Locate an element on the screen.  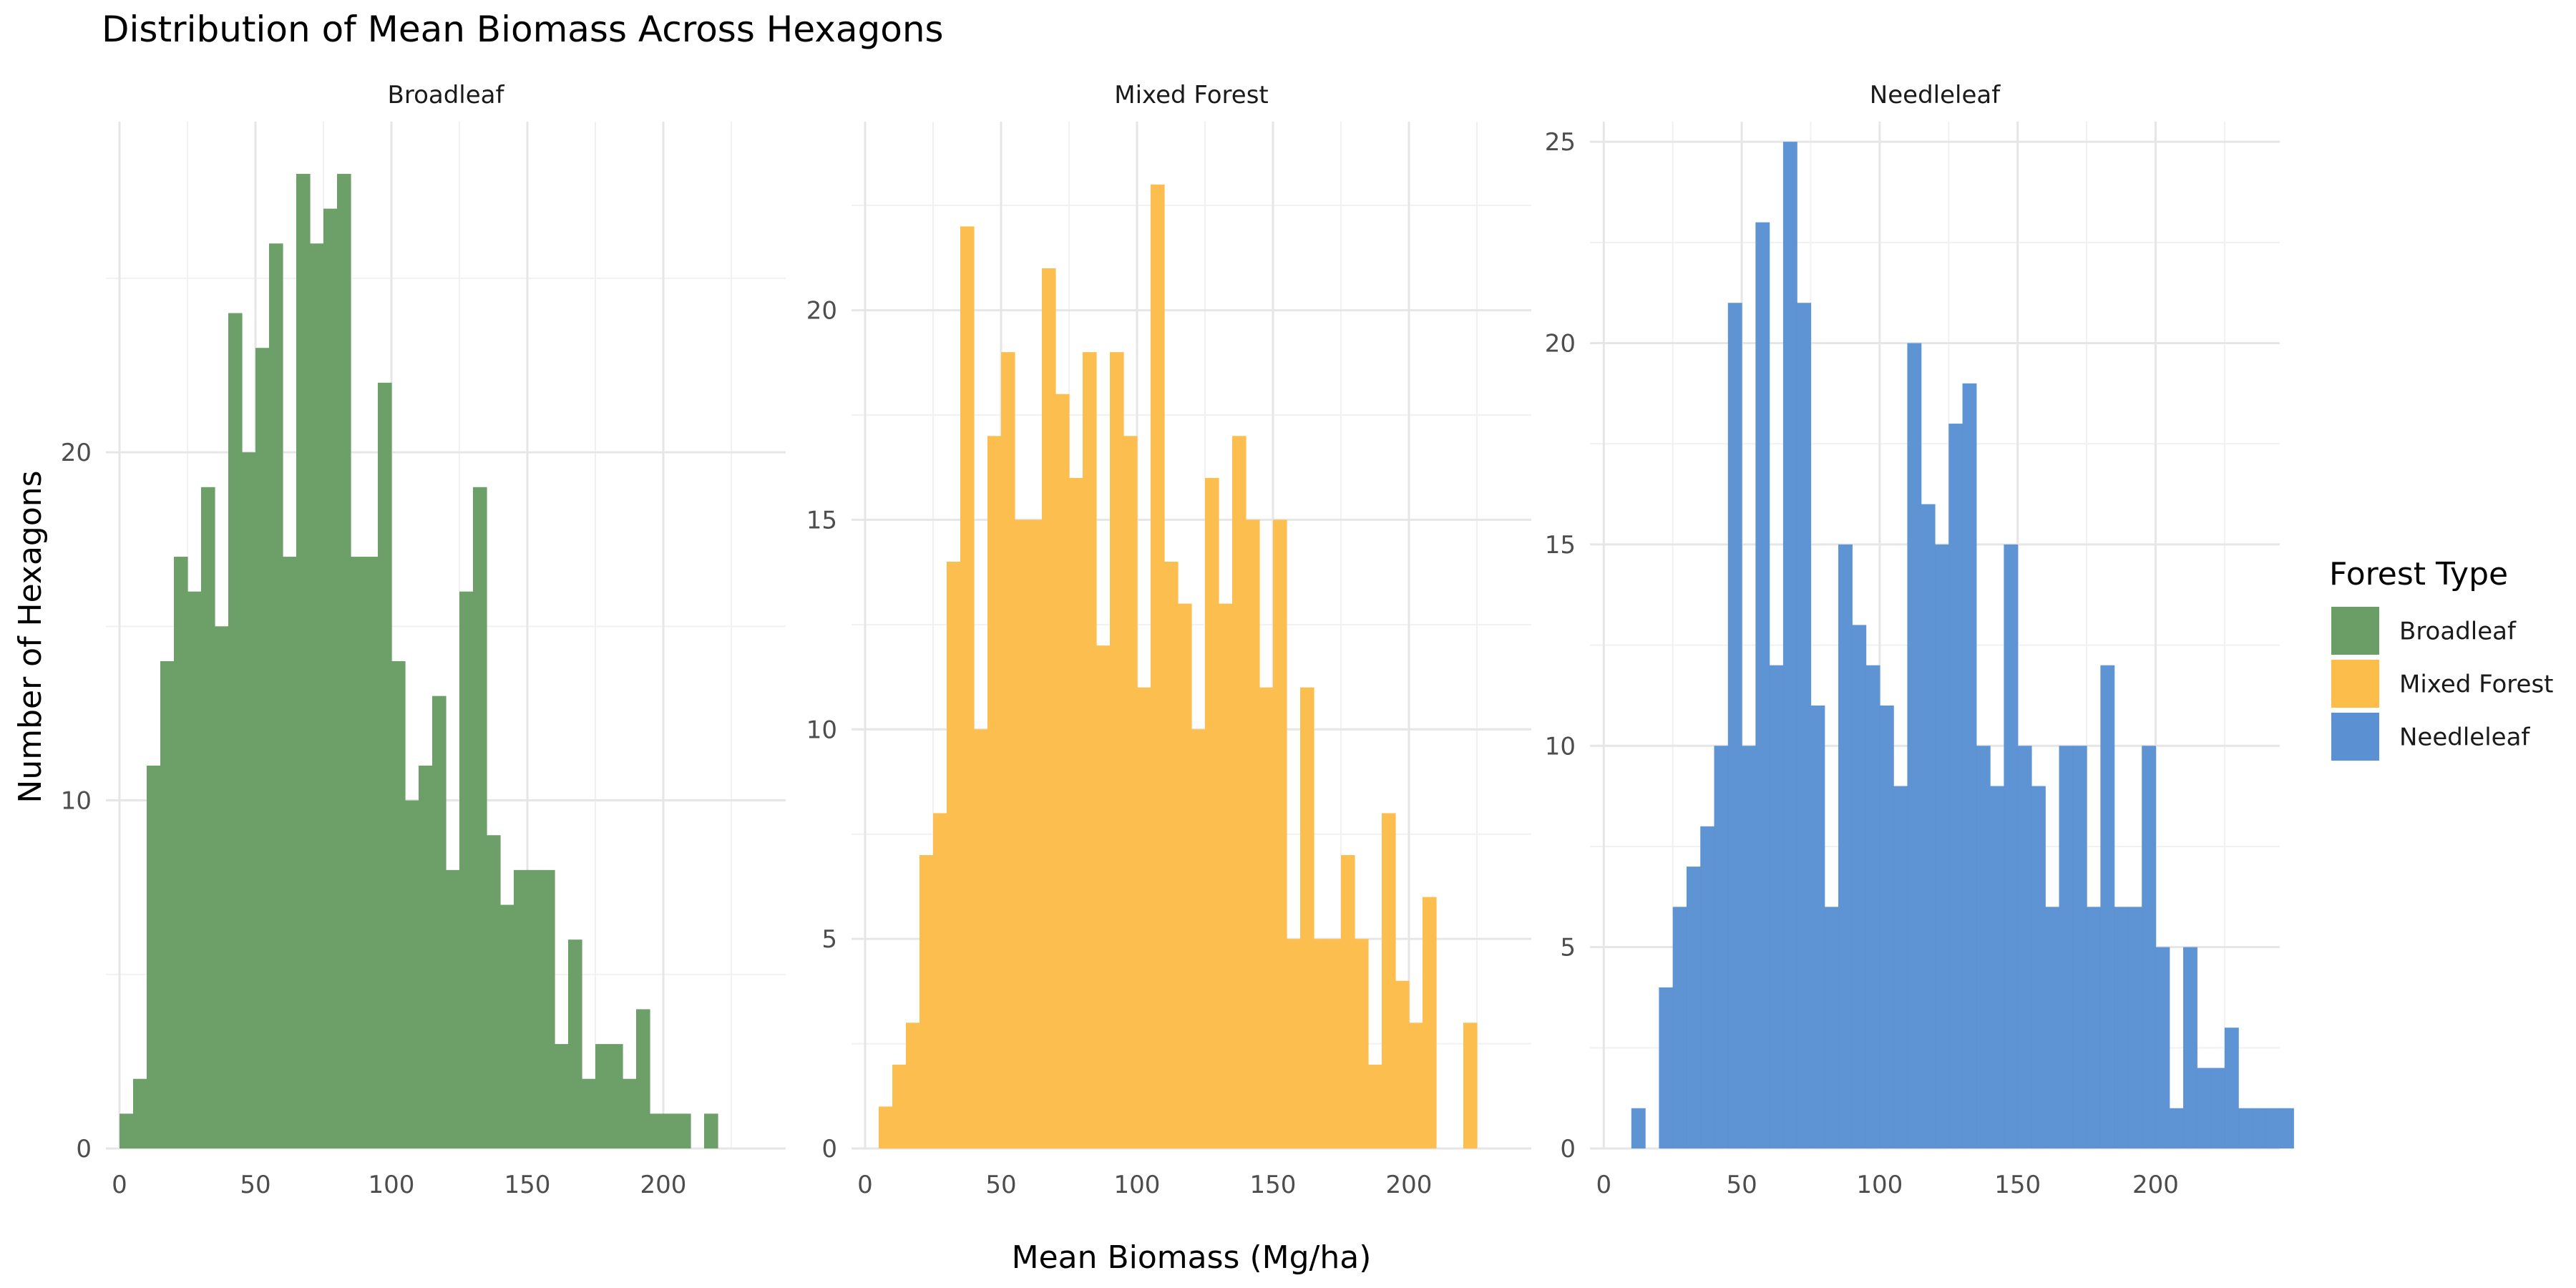
legend-item-needleleaf: Needleleaf is located at coordinates (2430, 737).